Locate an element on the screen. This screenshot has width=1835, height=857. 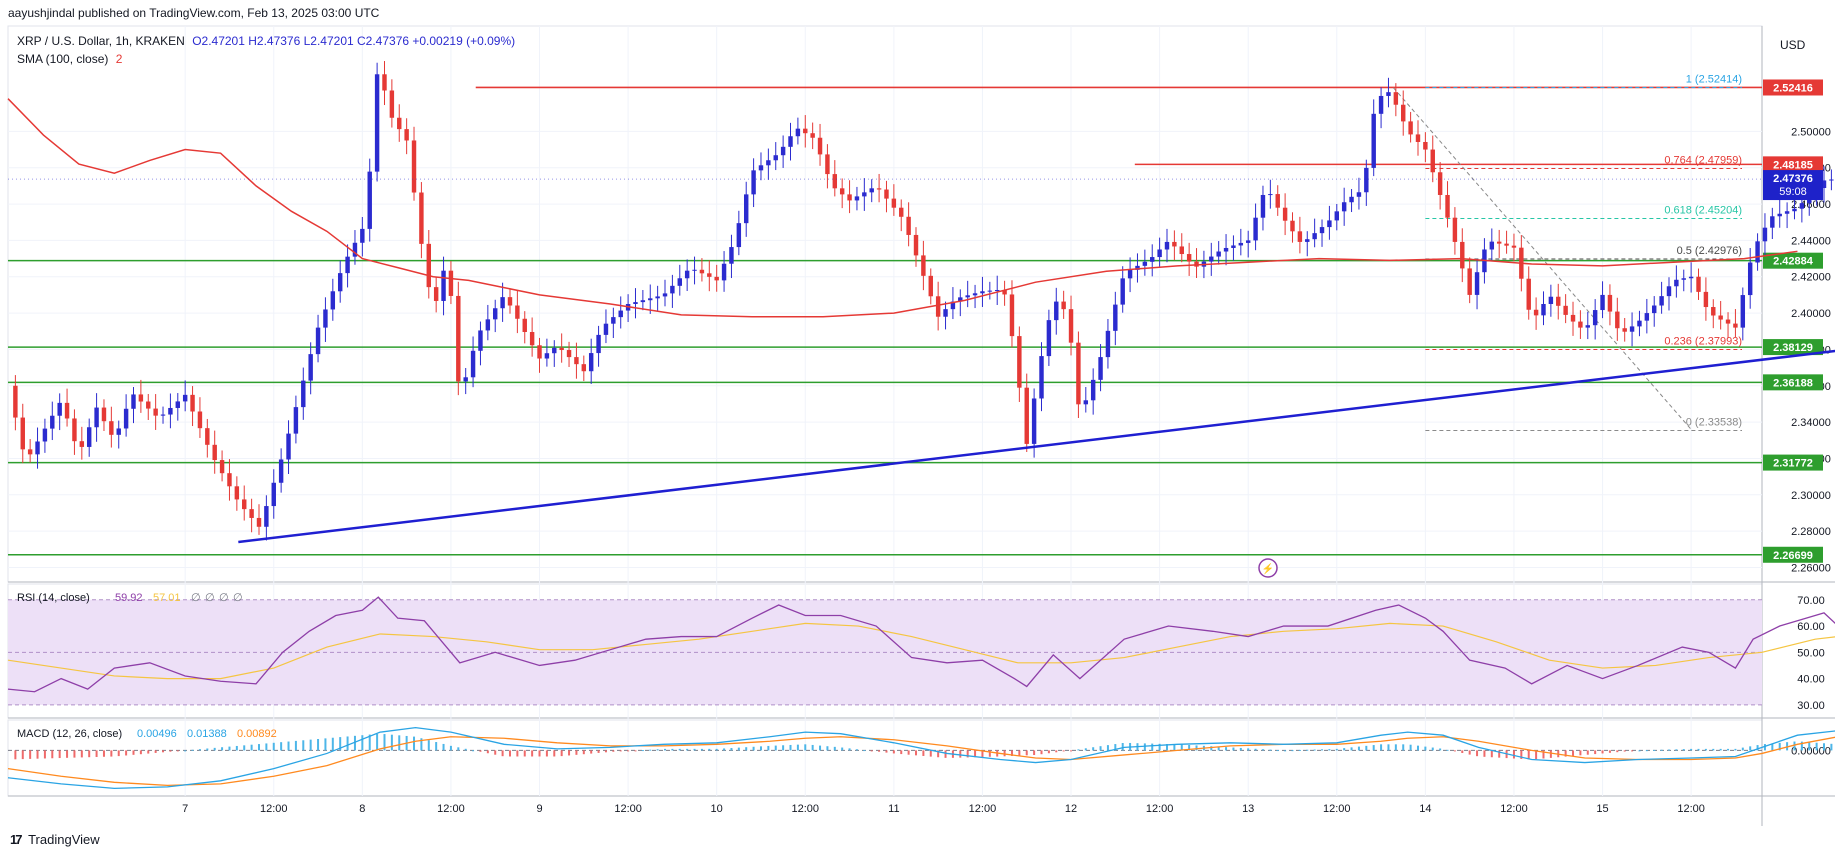
lightning-icon: ⚡ is located at coordinates (1268, 568).